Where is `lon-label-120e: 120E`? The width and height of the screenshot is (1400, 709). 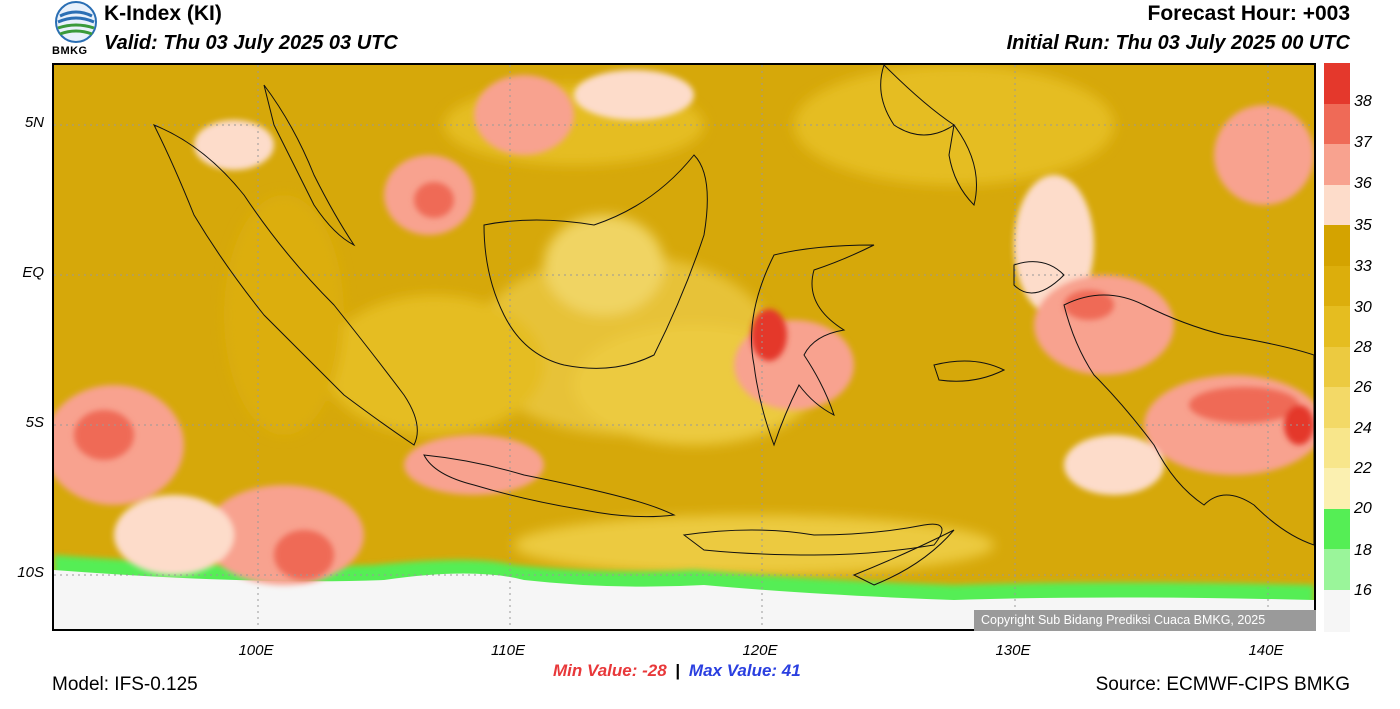 lon-label-120e: 120E is located at coordinates (760, 650).